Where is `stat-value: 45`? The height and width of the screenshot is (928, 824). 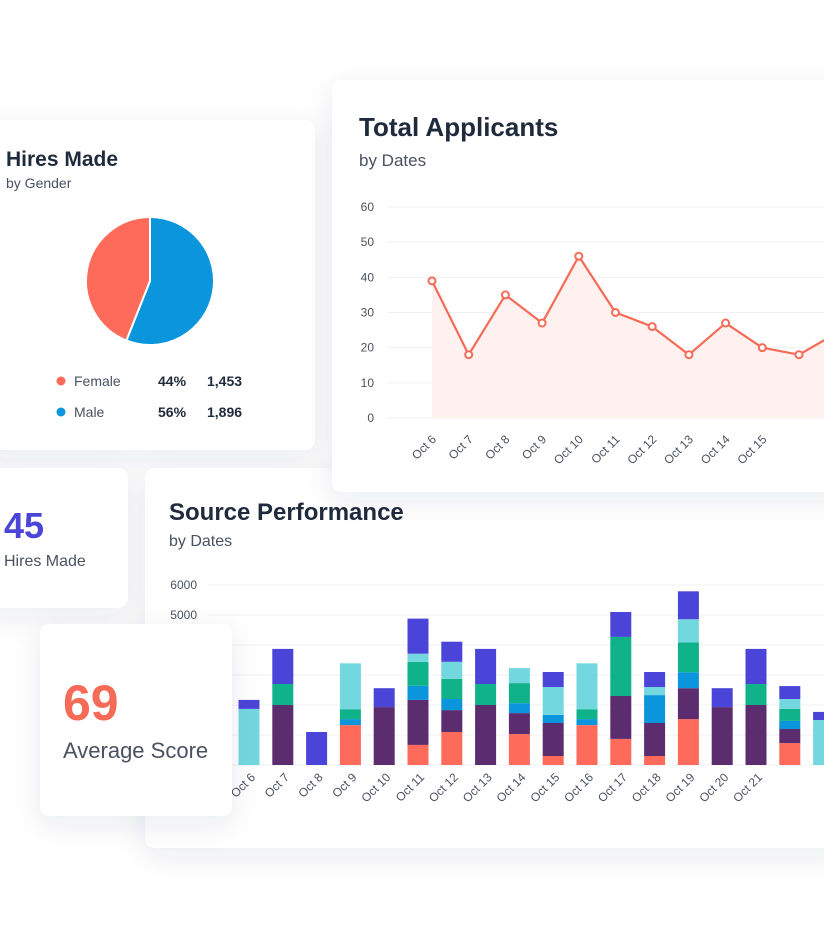 stat-value: 45 is located at coordinates (24, 525).